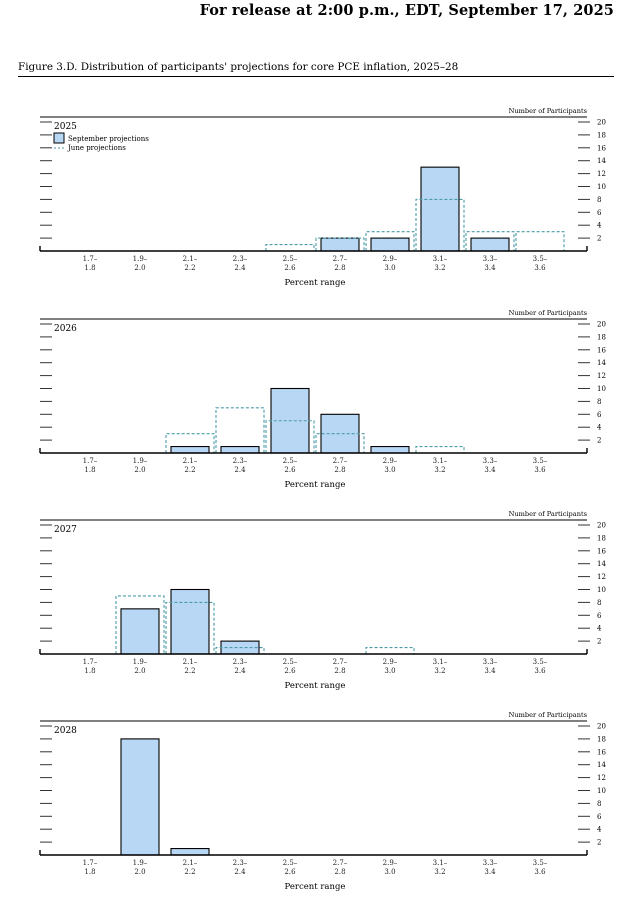 The image size is (620, 901). What do you see at coordinates (290, 671) in the screenshot?
I see `x-tick-label-bottom: 2.6` at bounding box center [290, 671].